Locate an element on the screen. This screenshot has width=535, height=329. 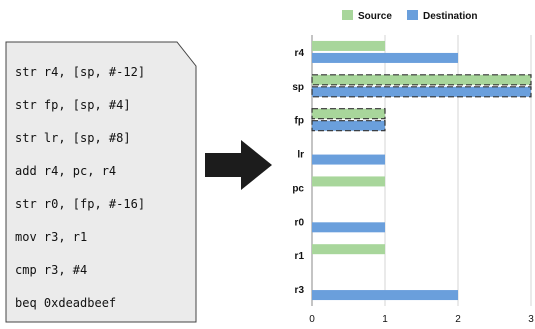
y-label-r0: r0 is located at coordinates (300, 222).